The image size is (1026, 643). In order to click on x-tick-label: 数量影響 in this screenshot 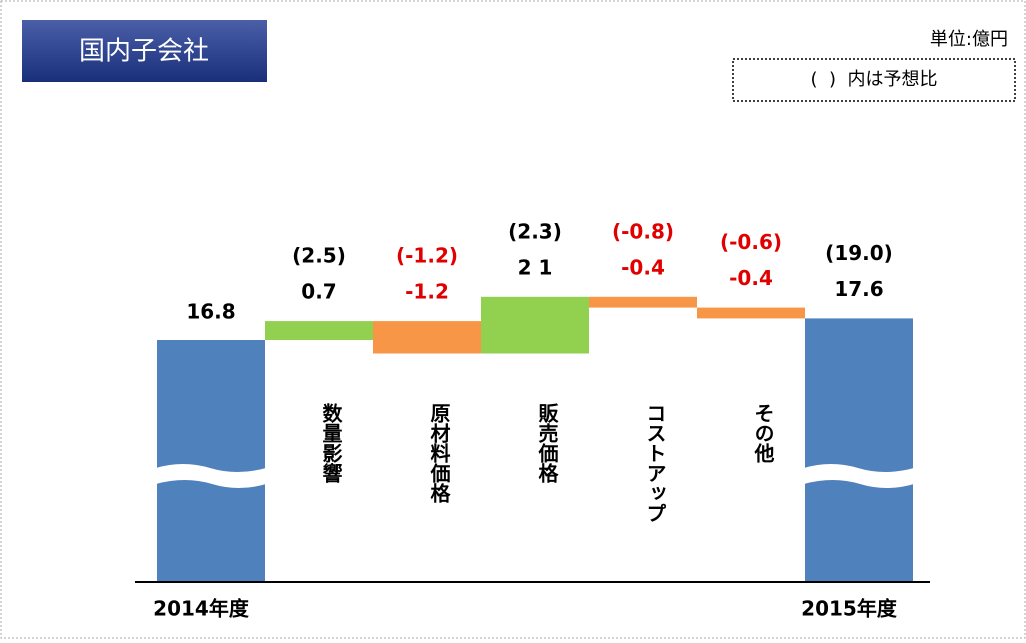, I will do `click(331, 443)`.